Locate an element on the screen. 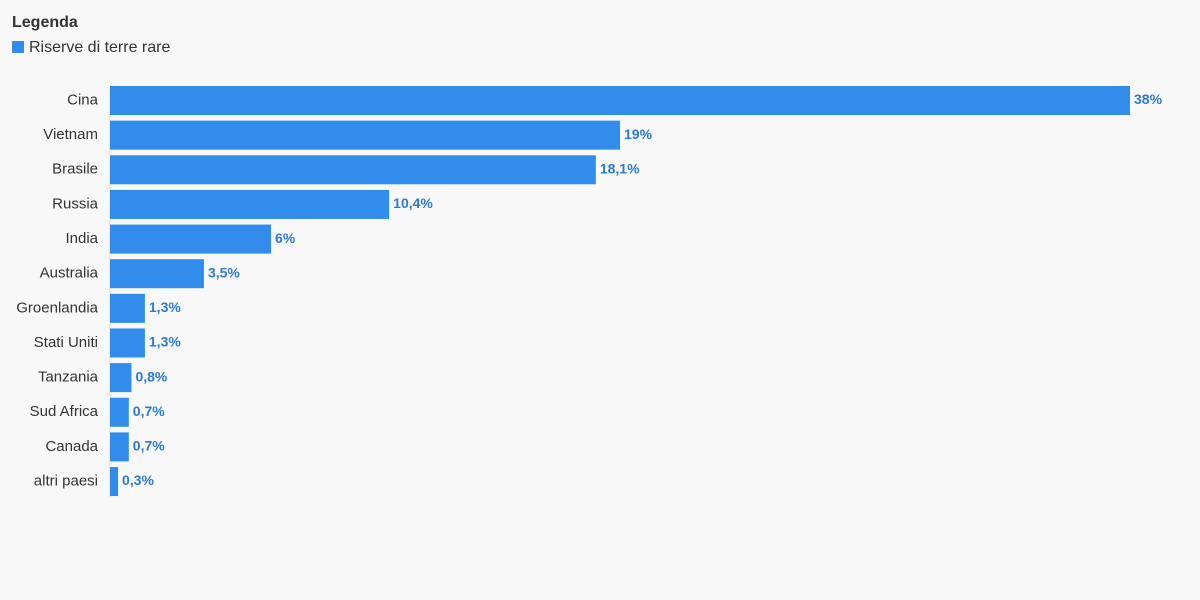 This screenshot has width=1200, height=600. category-label: Russia is located at coordinates (75, 203).